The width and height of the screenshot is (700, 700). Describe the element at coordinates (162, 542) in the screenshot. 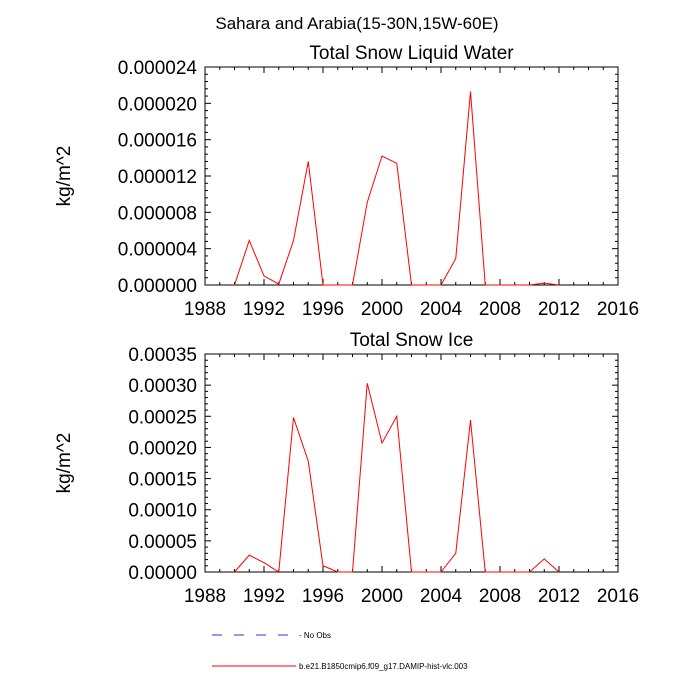

I see `y-tick-label: 0.00005` at that location.